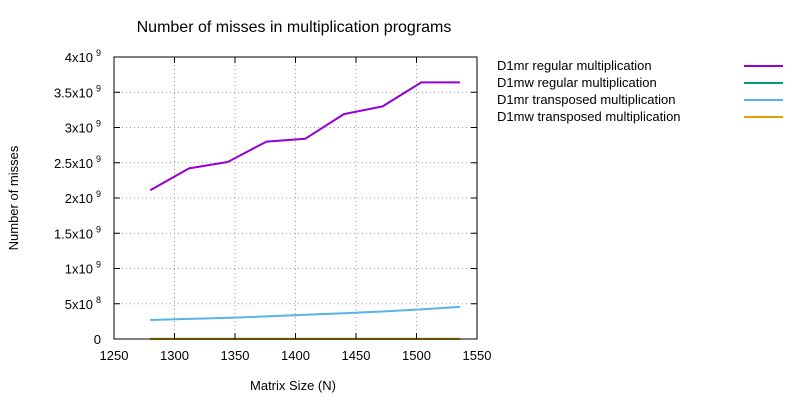 This screenshot has width=800, height=400. Describe the element at coordinates (97, 339) in the screenshot. I see `y-tick-label: 0` at that location.